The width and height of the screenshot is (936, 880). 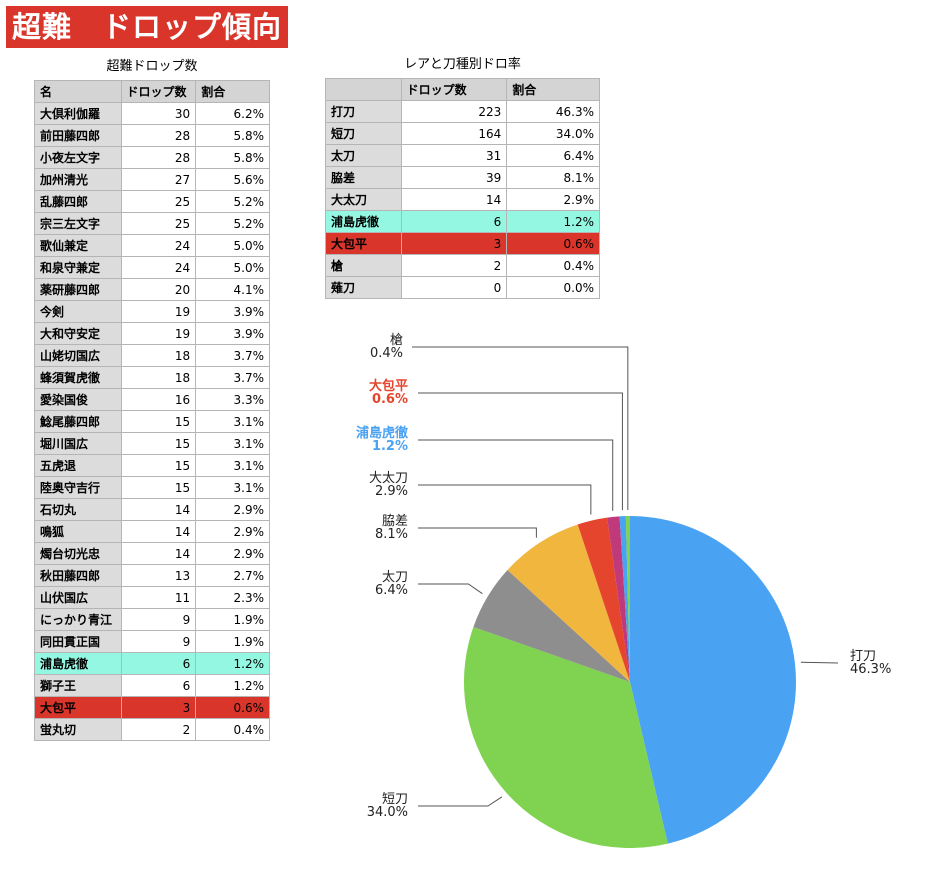 What do you see at coordinates (78, 443) in the screenshot?
I see `left-table-name-cell: 堀川国広` at bounding box center [78, 443].